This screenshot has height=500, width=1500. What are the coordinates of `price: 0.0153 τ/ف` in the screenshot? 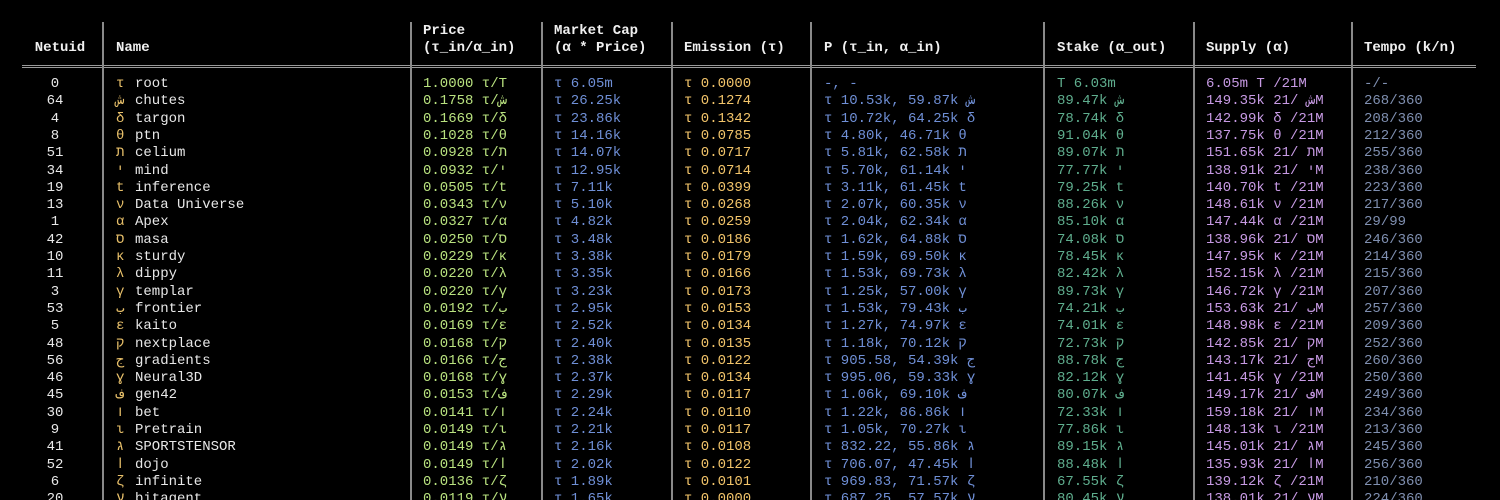 It's located at (465, 395).